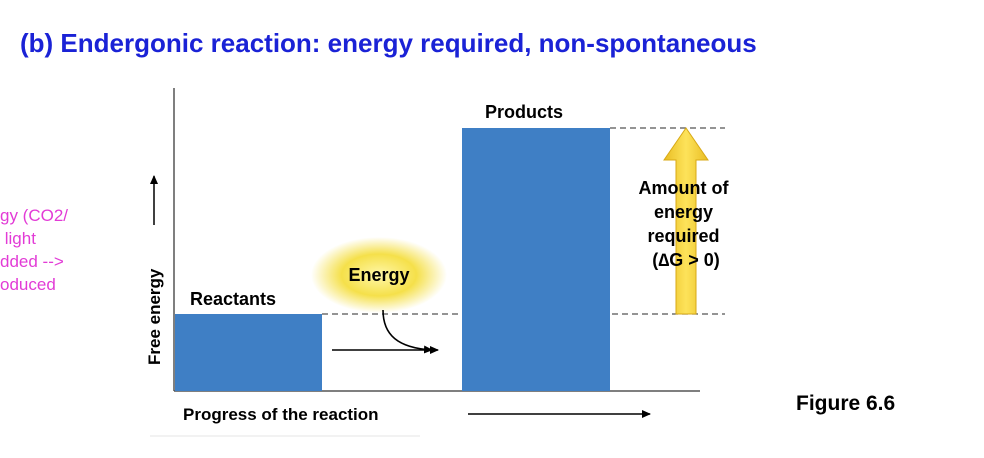 The image size is (984, 458). I want to click on amount-label-line-4: (∆G > 0), so click(686, 260).